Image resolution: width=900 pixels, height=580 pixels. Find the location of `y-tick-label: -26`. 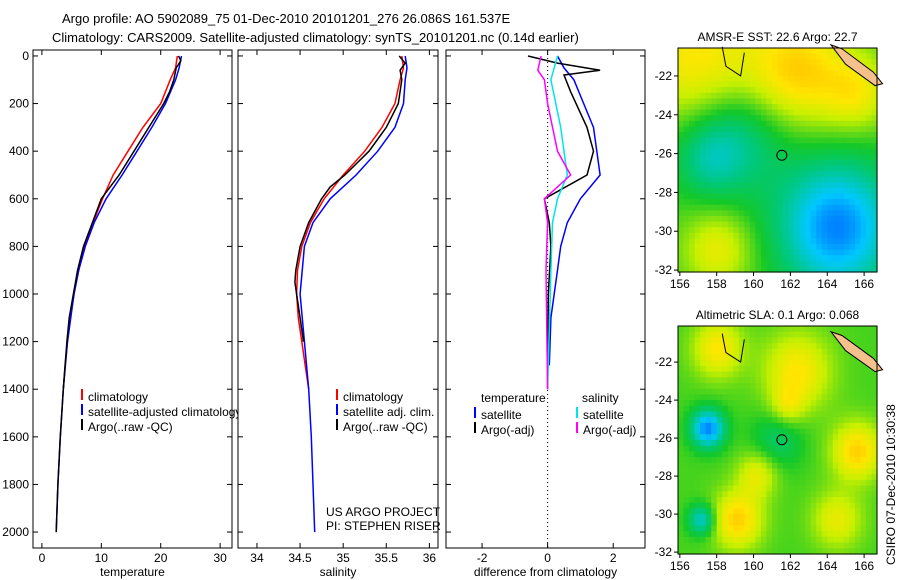

y-tick-label: -26 is located at coordinates (664, 154).